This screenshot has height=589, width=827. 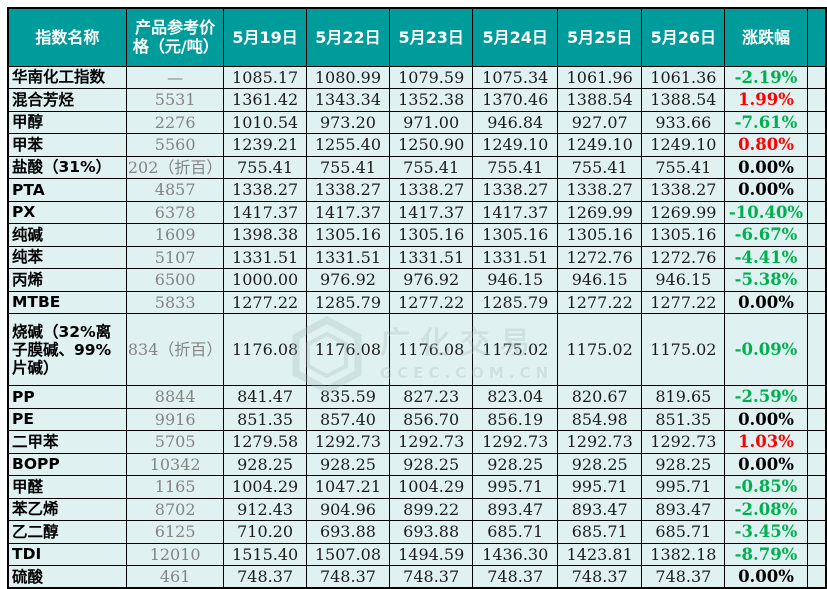 I want to click on date-value-cell: 851.35, so click(x=683, y=419).